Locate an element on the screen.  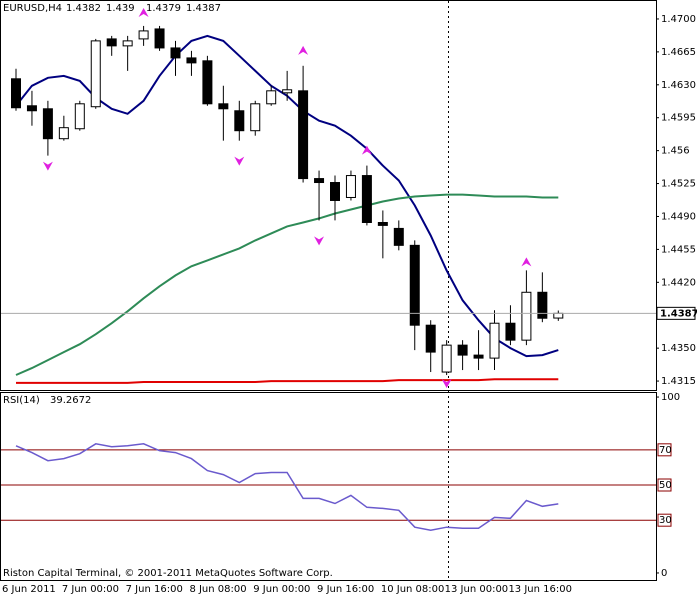
rsi-line is located at coordinates (287, 487).